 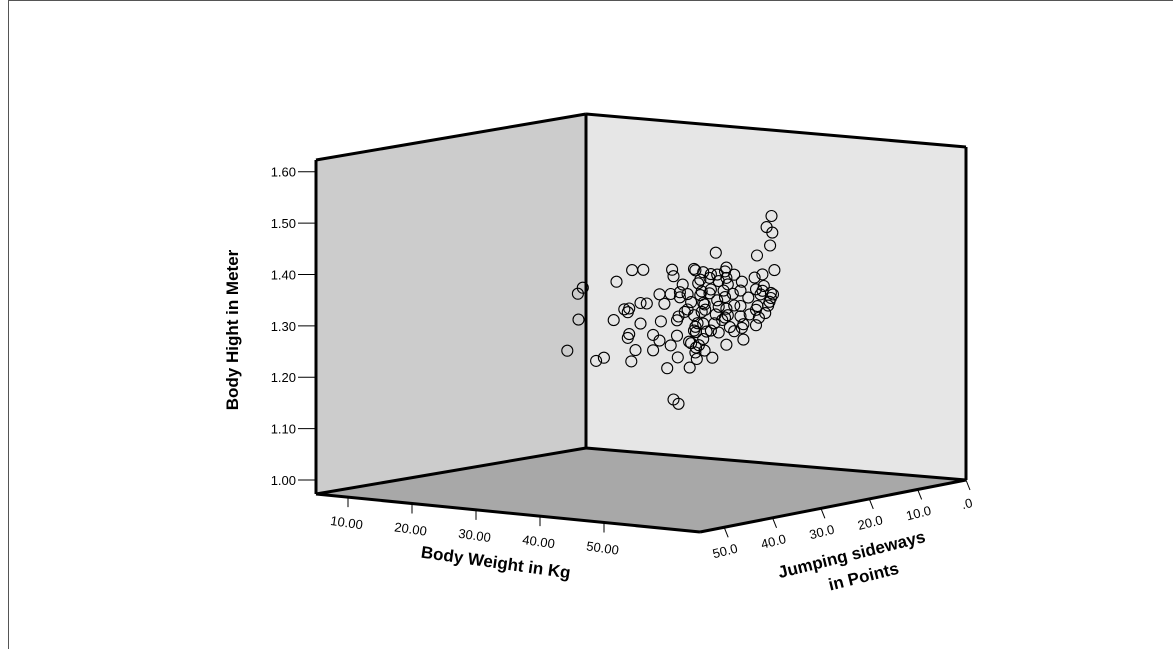 I want to click on z-tick-label: .0, so click(x=967, y=503).